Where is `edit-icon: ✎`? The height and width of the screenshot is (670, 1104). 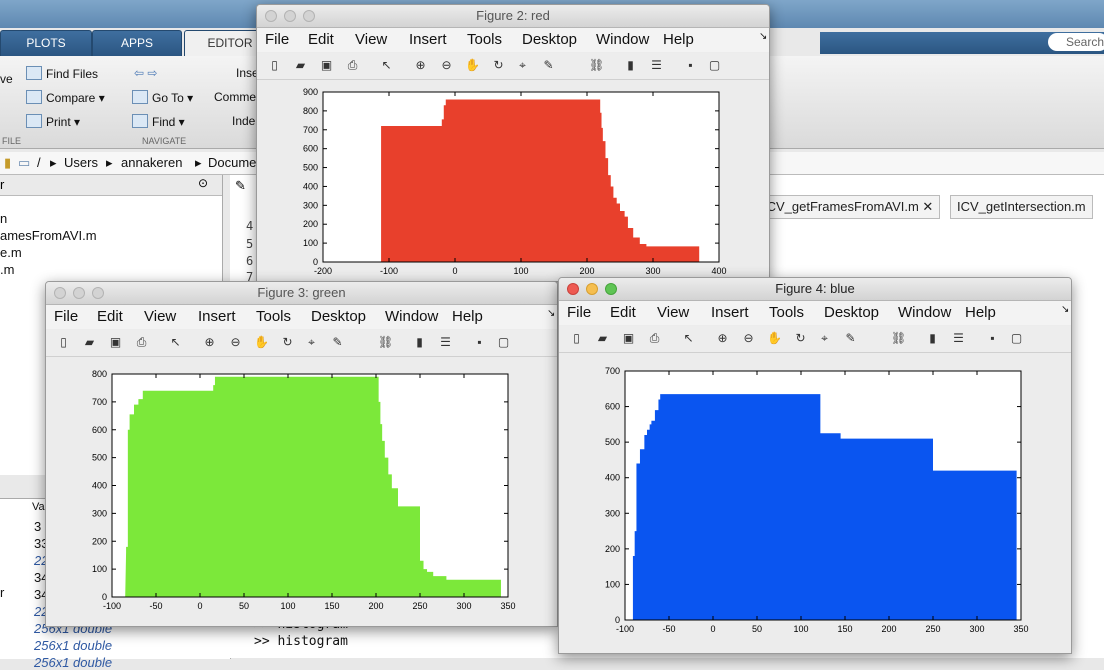 edit-icon: ✎ is located at coordinates (240, 185).